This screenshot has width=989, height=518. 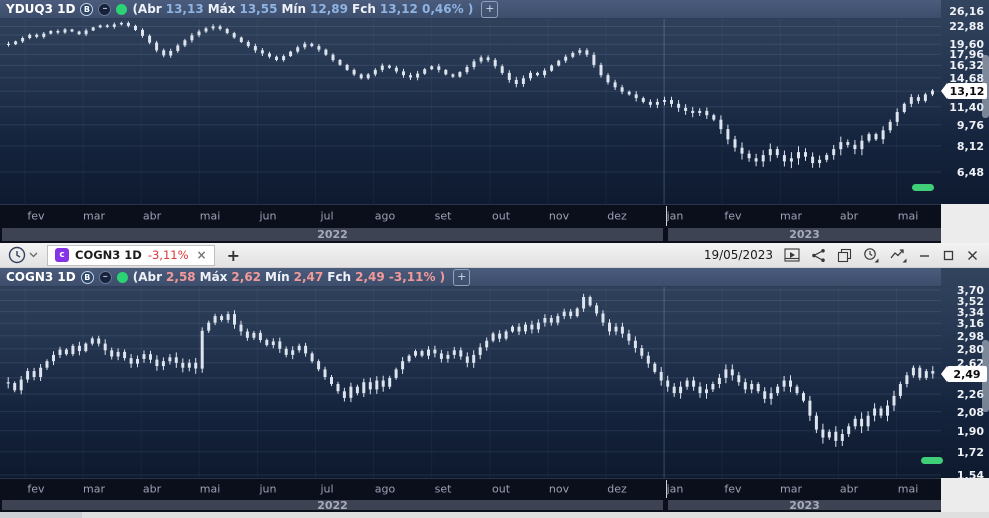 I want to click on price-tick: 3,52, so click(x=970, y=301).